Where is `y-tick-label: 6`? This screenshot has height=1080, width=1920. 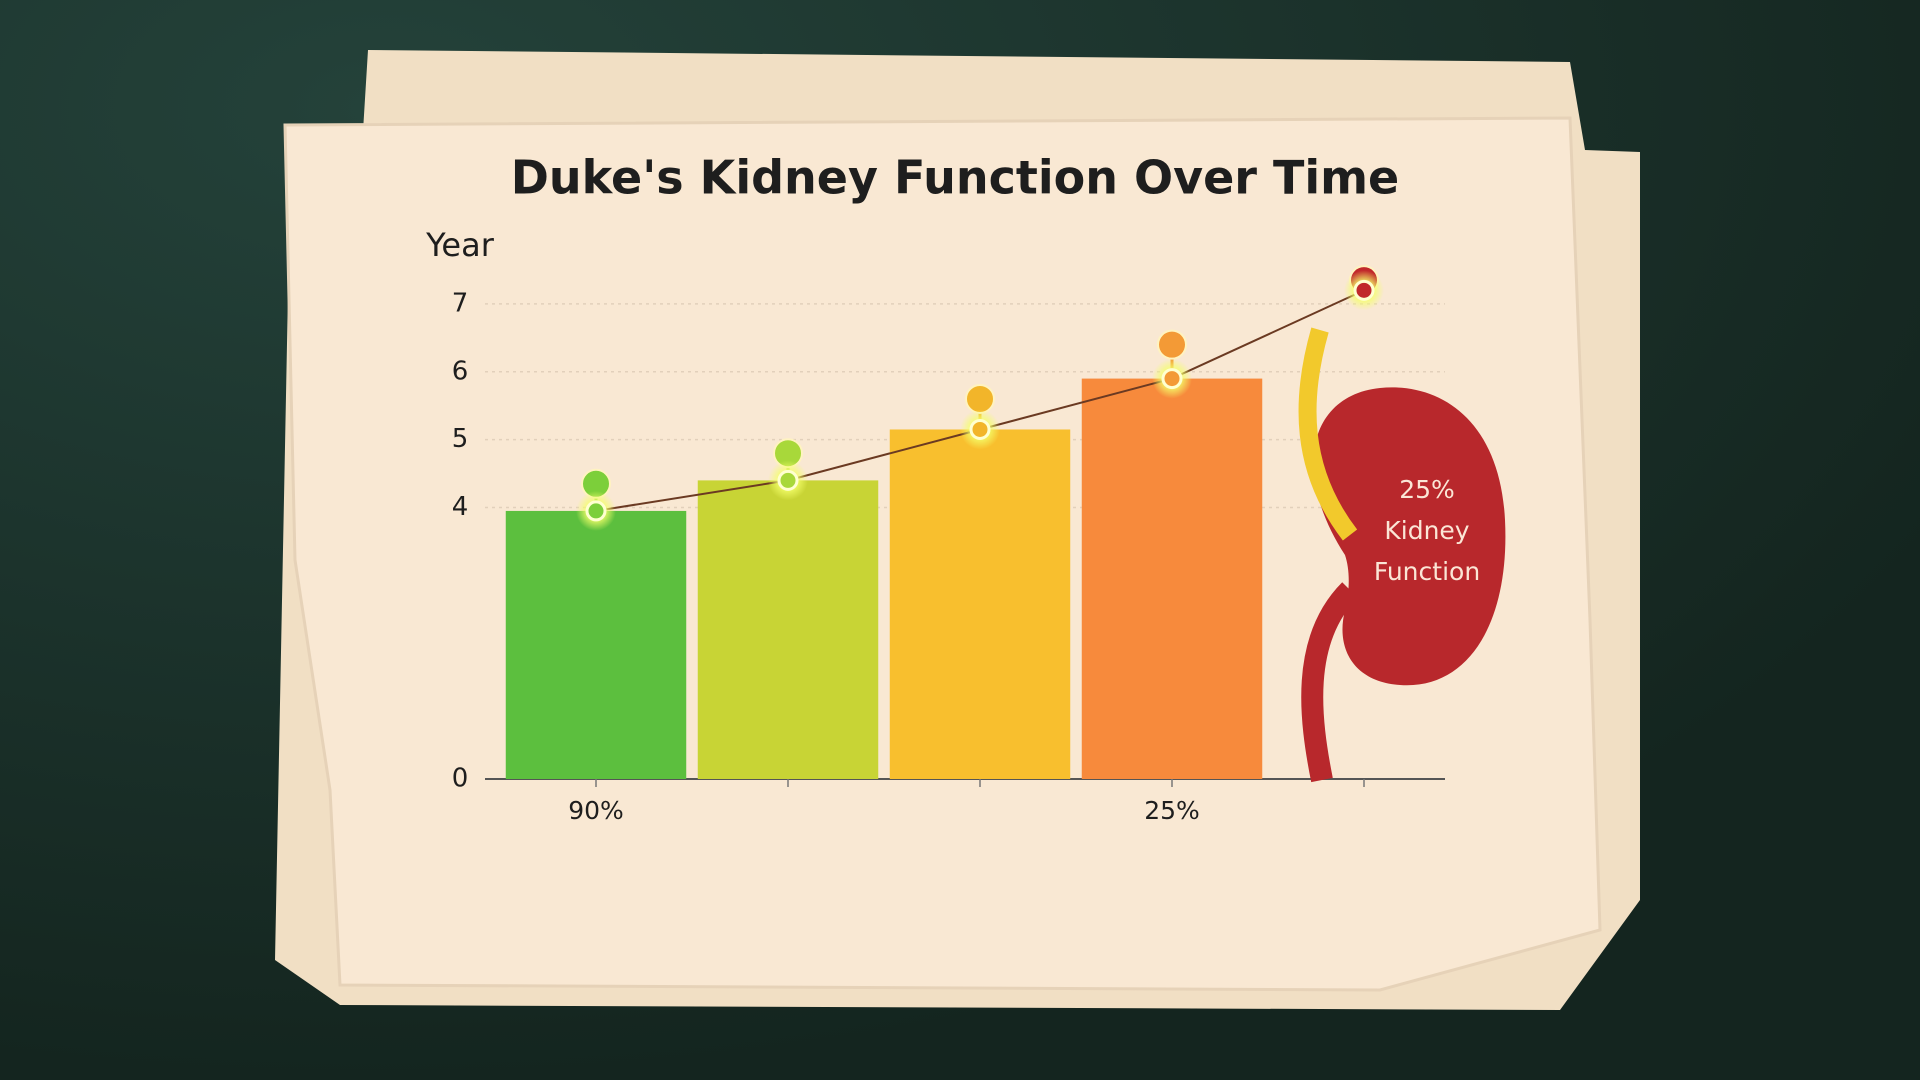 y-tick-label: 6 is located at coordinates (460, 371).